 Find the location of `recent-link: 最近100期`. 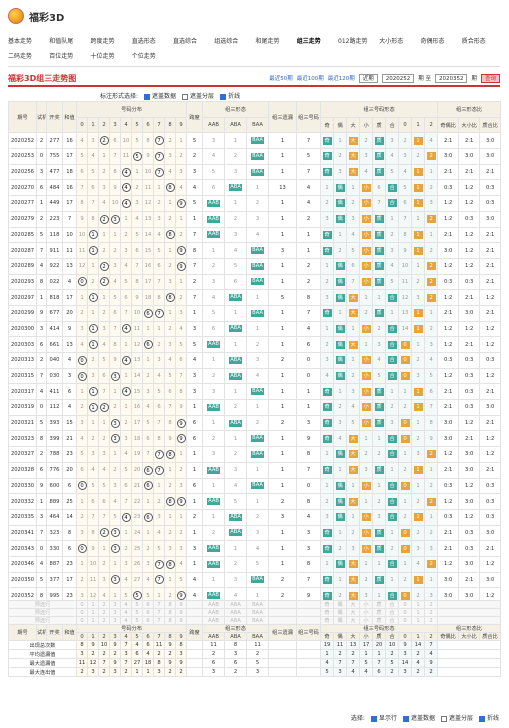

recent-link: 最近100期 is located at coordinates (310, 79).